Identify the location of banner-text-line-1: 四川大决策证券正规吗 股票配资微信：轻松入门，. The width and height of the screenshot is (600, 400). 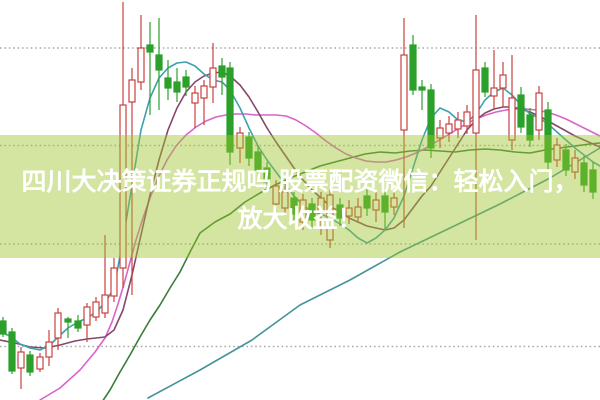
(300, 182).